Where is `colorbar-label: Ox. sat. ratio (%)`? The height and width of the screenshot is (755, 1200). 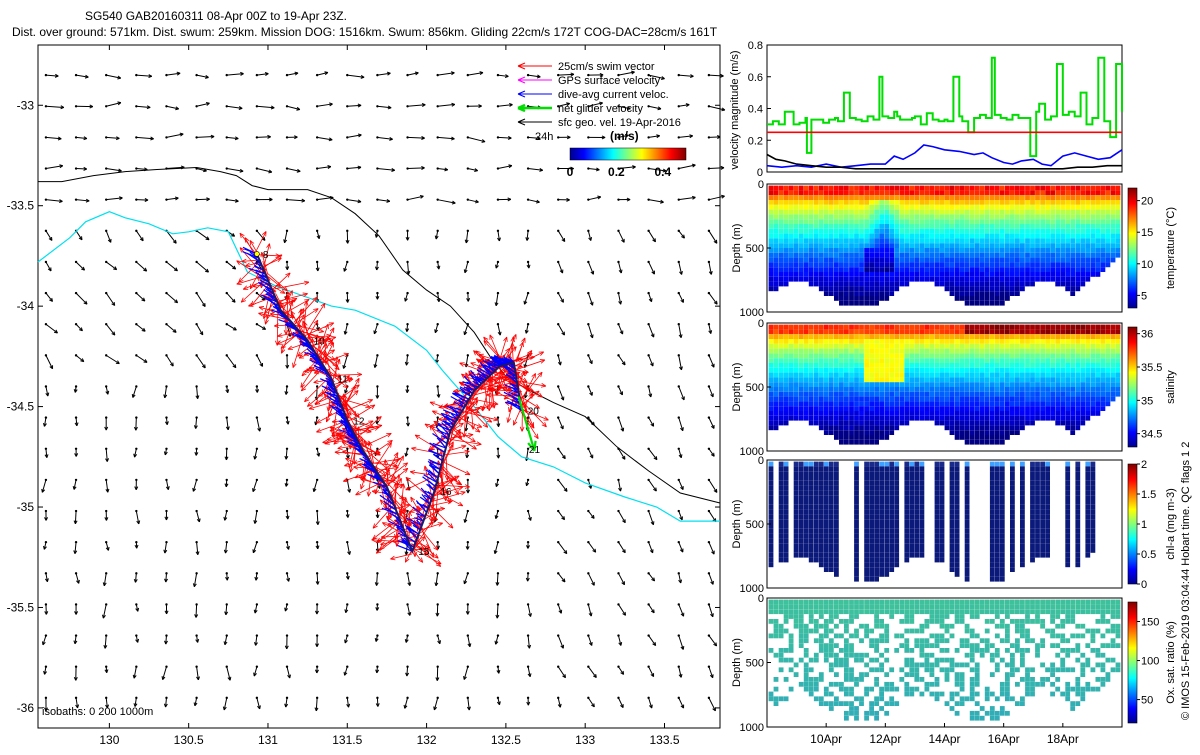 colorbar-label: Ox. sat. ratio (%) is located at coordinates (1171, 662).